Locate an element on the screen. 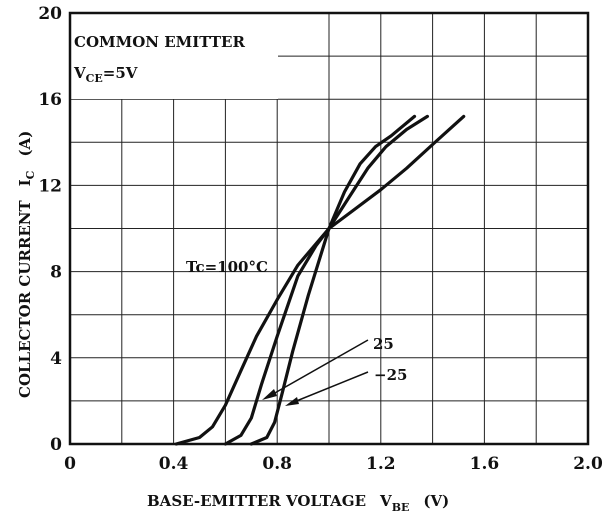 This screenshot has height=519, width=611. label-minus-25: −25 is located at coordinates (390, 375).